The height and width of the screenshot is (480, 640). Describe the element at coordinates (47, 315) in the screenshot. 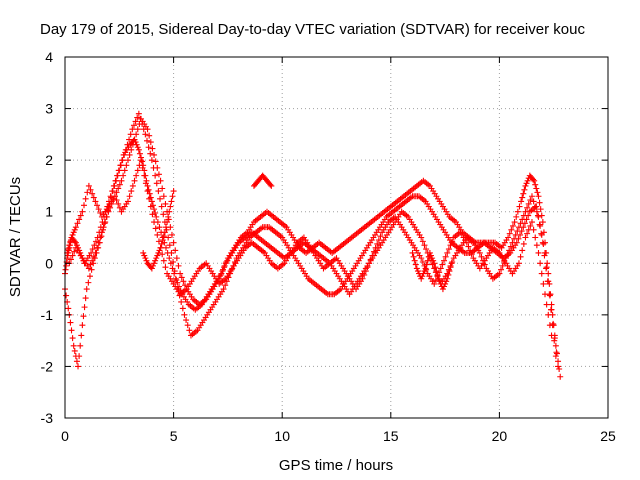

I see `y-tick-label: -1` at that location.